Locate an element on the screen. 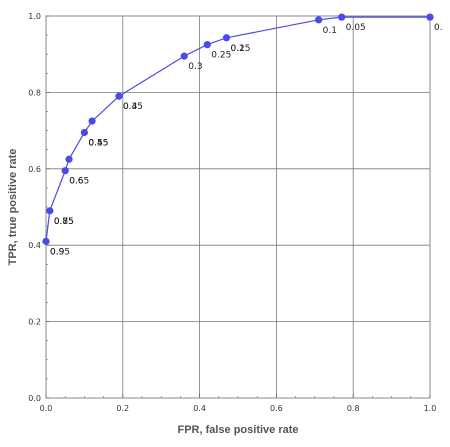 The width and height of the screenshot is (450, 447). point-threshold-label: 0.35 is located at coordinates (133, 107).